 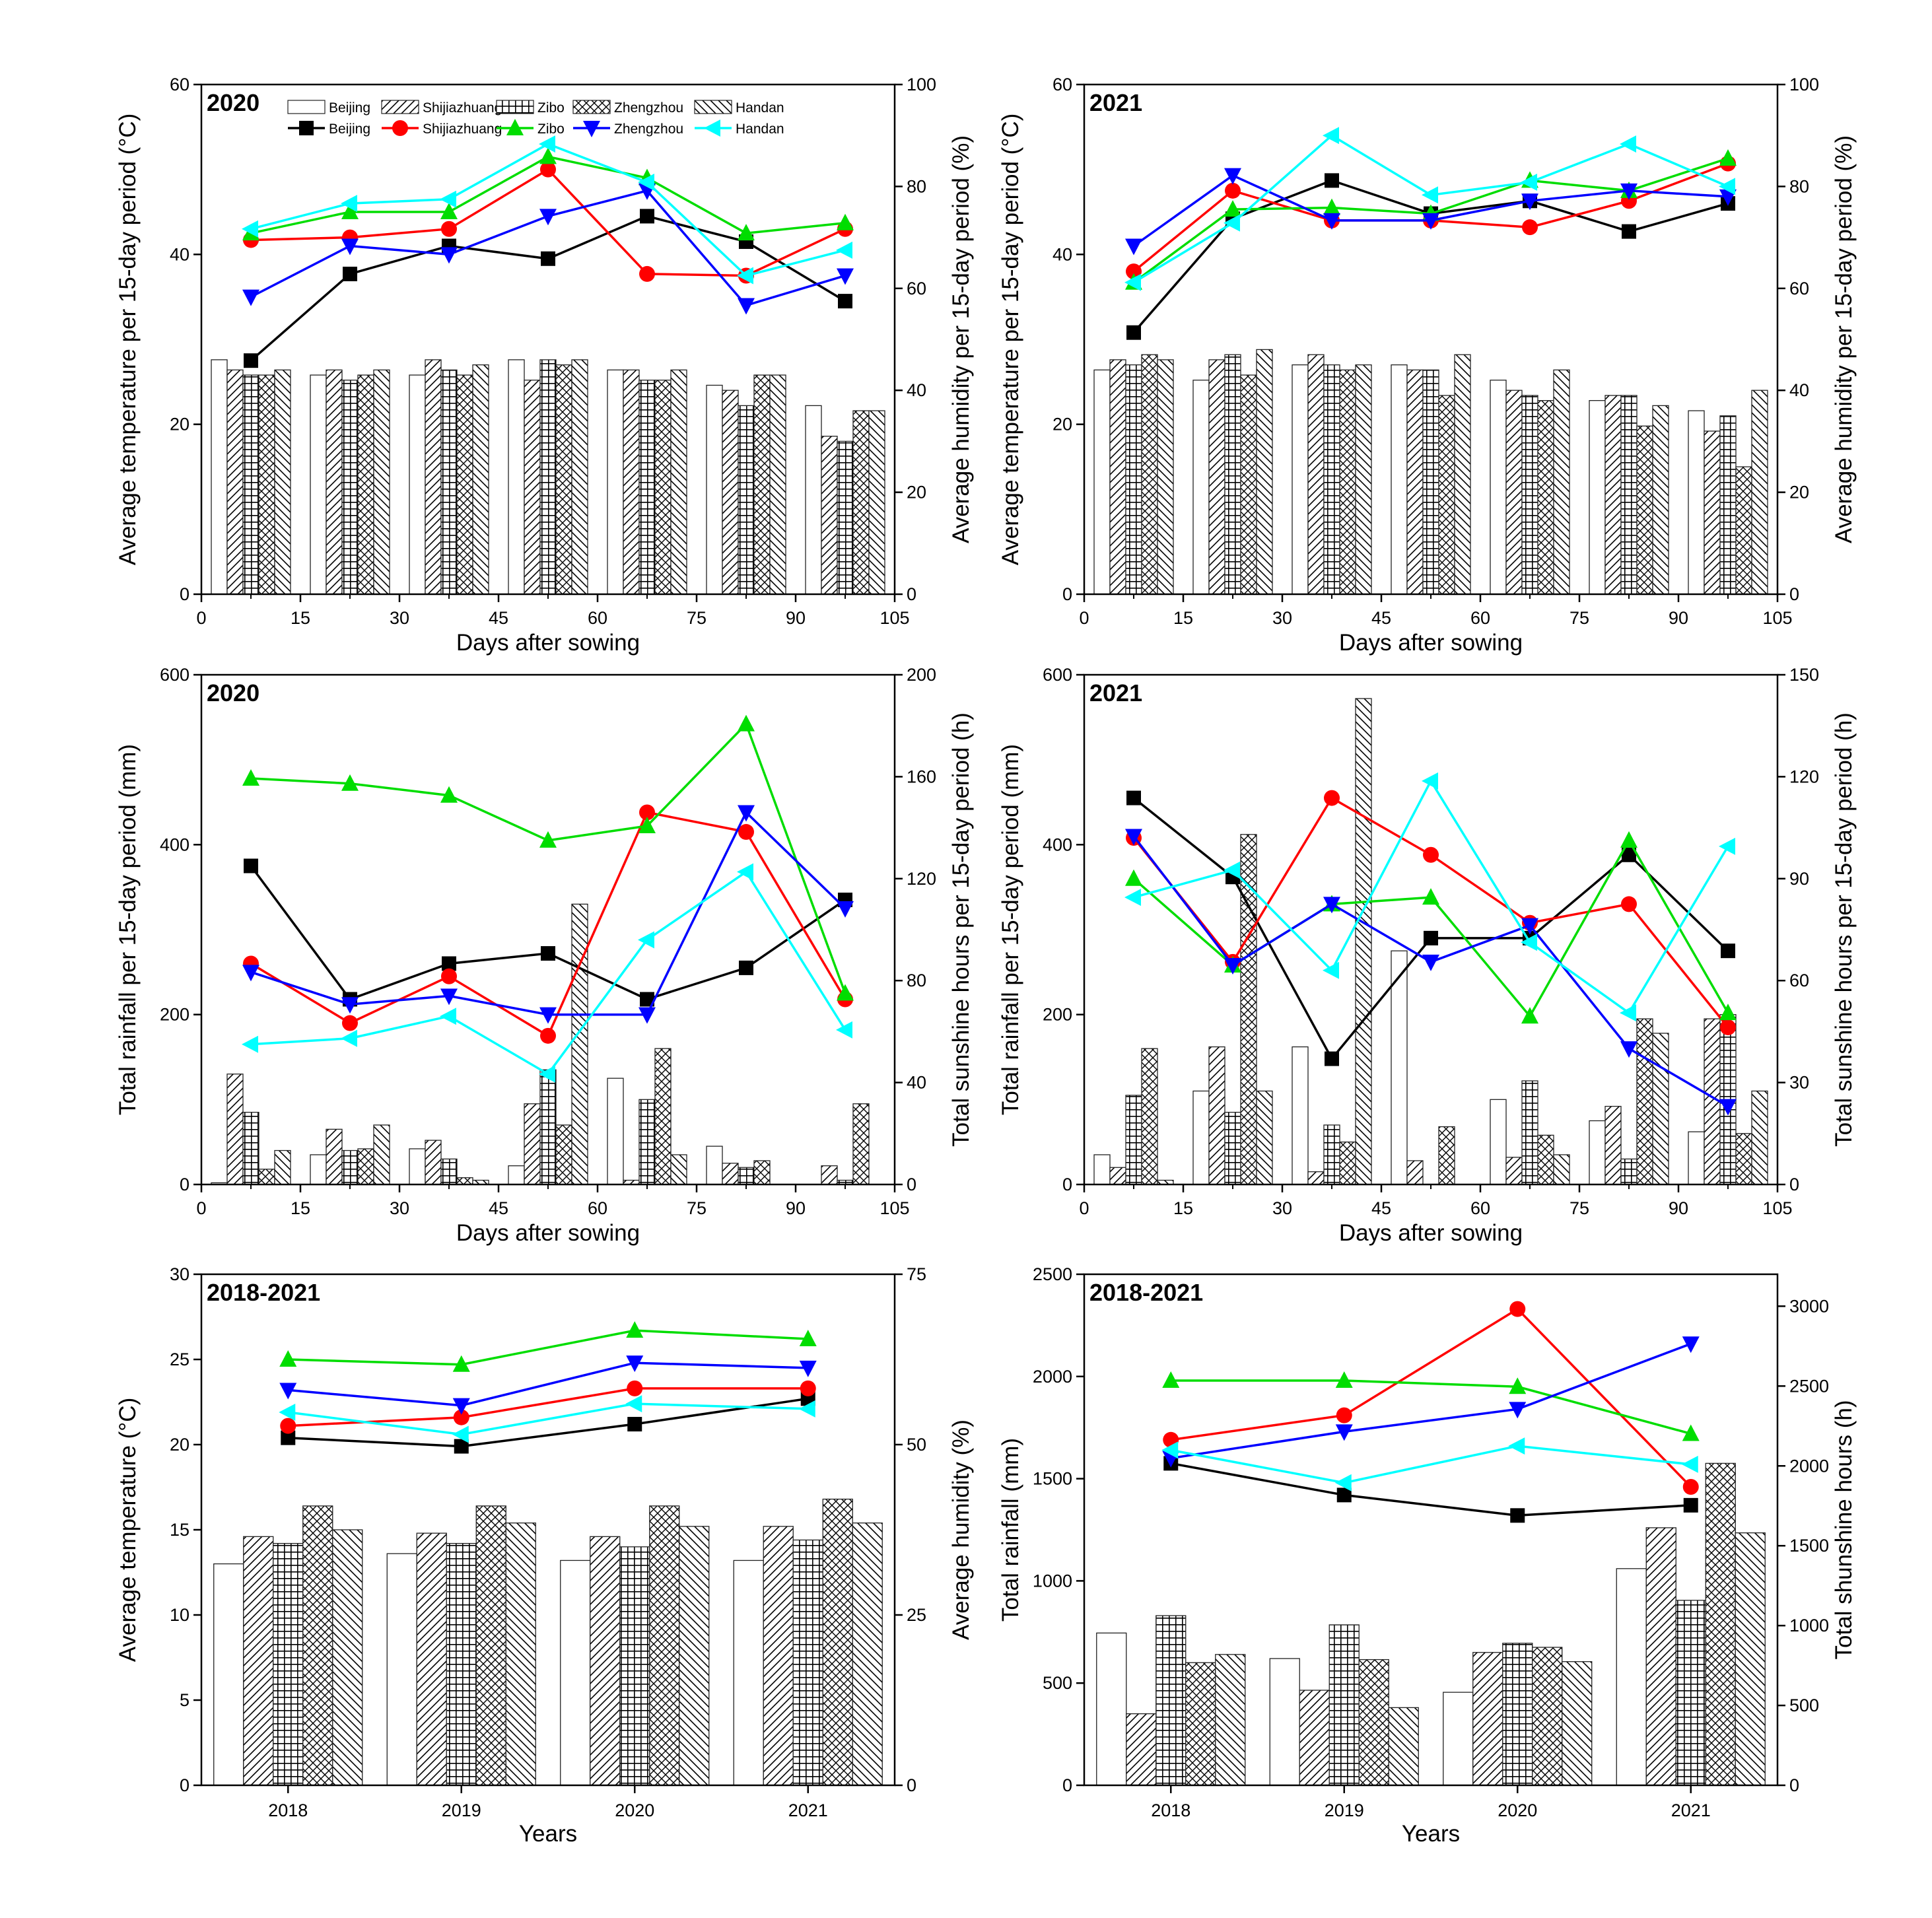 I want to click on y-axis-right: 0 500 1000 1500 2000 2500 3000, so click(x=1803, y=1545).